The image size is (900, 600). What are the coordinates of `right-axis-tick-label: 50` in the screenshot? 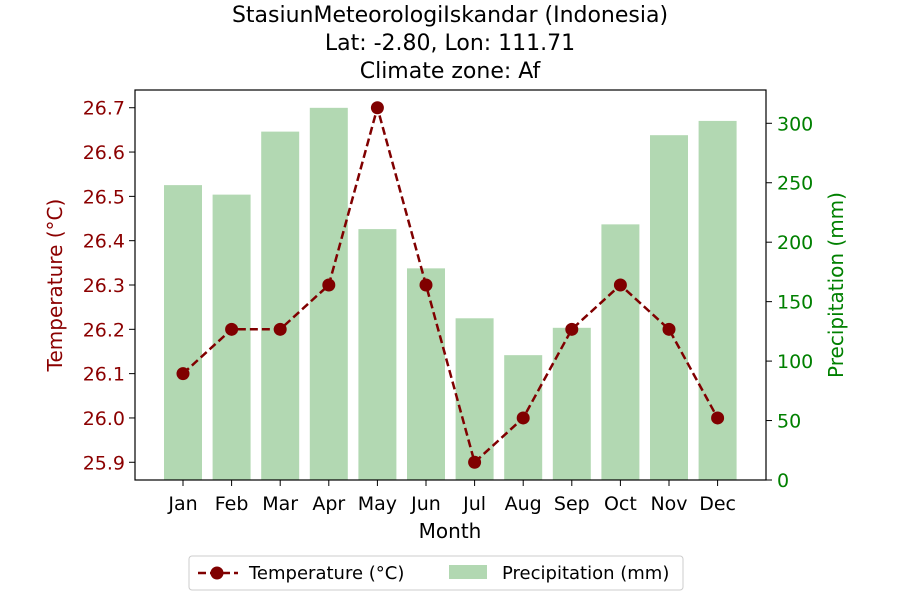 It's located at (789, 422).